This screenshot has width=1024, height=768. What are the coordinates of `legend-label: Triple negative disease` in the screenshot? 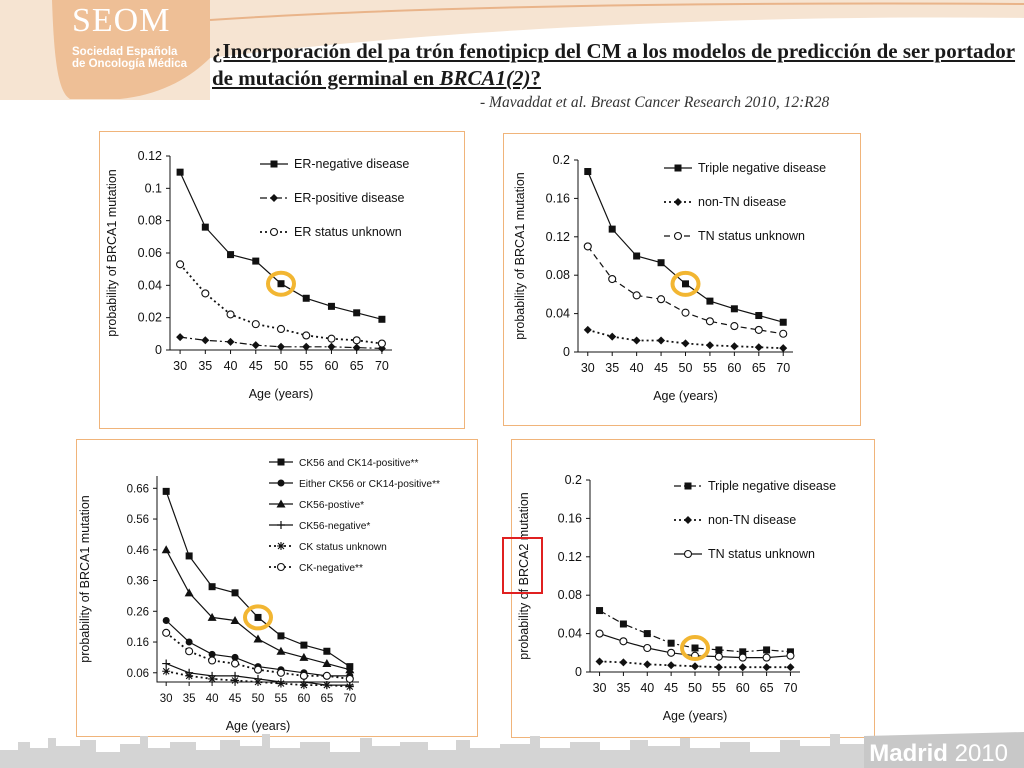 It's located at (762, 168).